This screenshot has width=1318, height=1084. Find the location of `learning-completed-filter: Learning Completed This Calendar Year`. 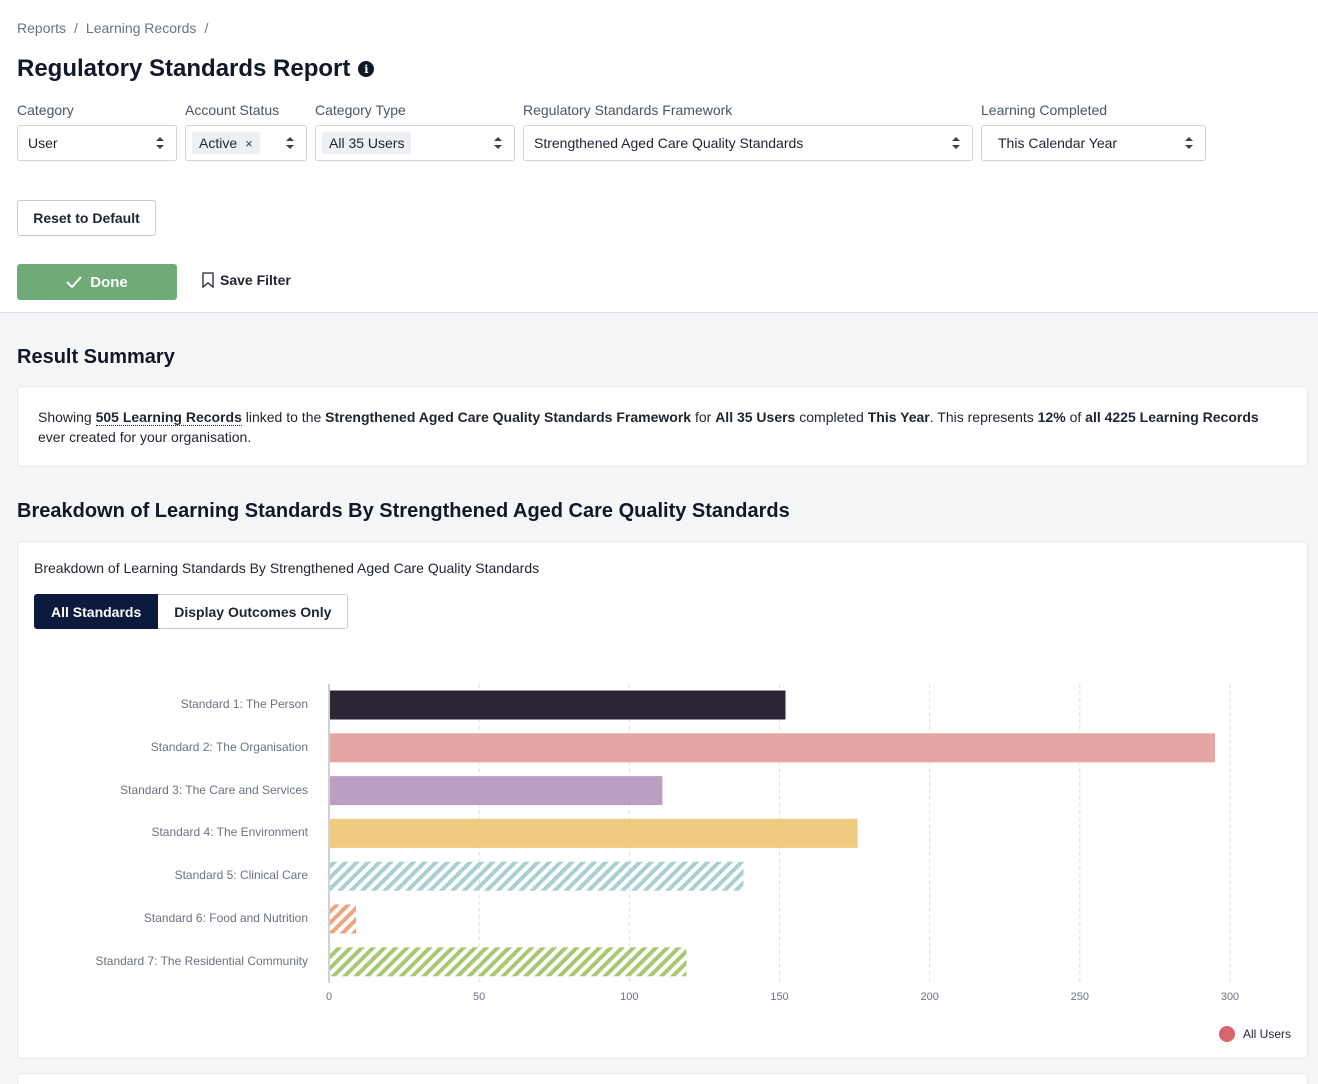

learning-completed-filter: Learning Completed This Calendar Year is located at coordinates (1093, 131).